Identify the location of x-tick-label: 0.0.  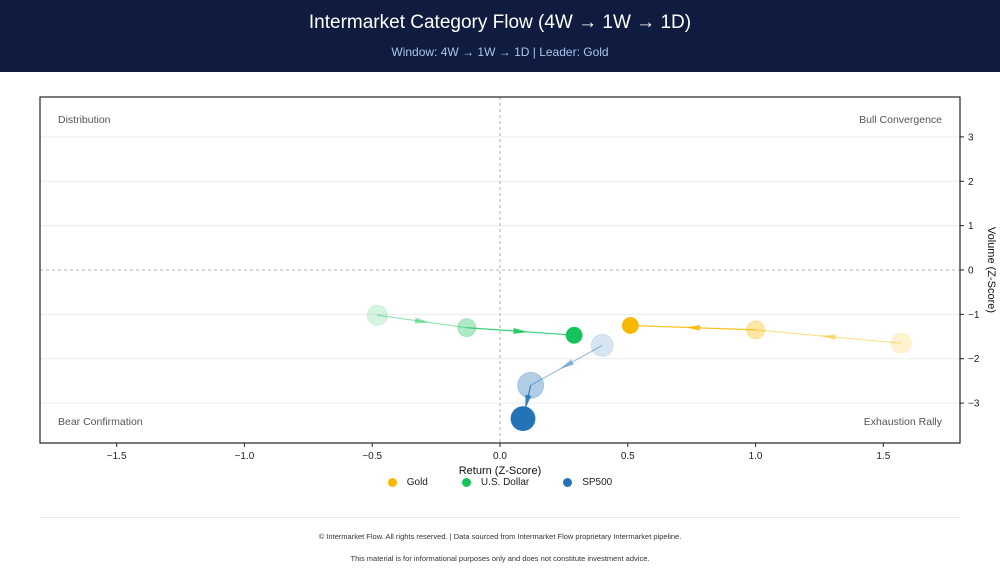
(500, 456).